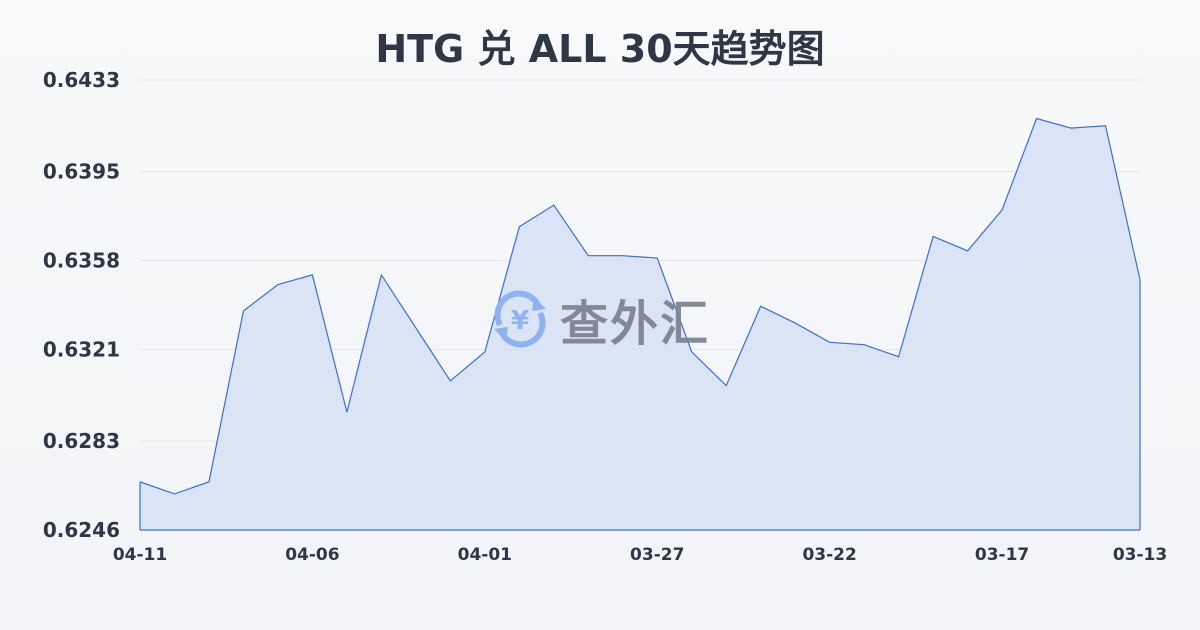 The width and height of the screenshot is (1200, 630). What do you see at coordinates (829, 555) in the screenshot?
I see `x-tick-label: 03-22` at bounding box center [829, 555].